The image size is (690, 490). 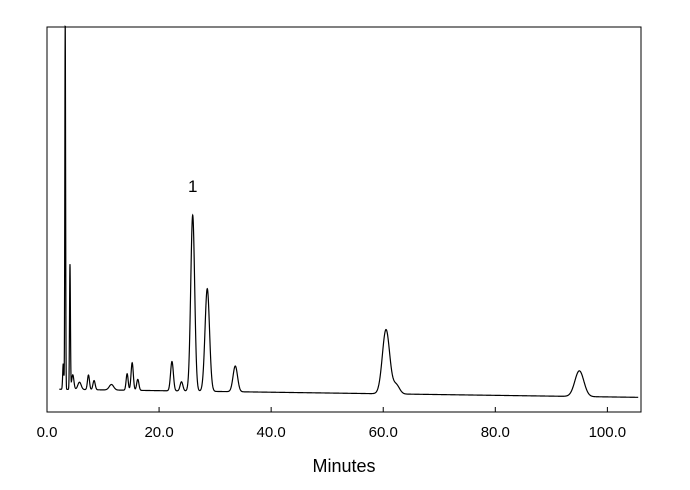 I want to click on x-axis-title: Minutes, so click(x=343, y=466).